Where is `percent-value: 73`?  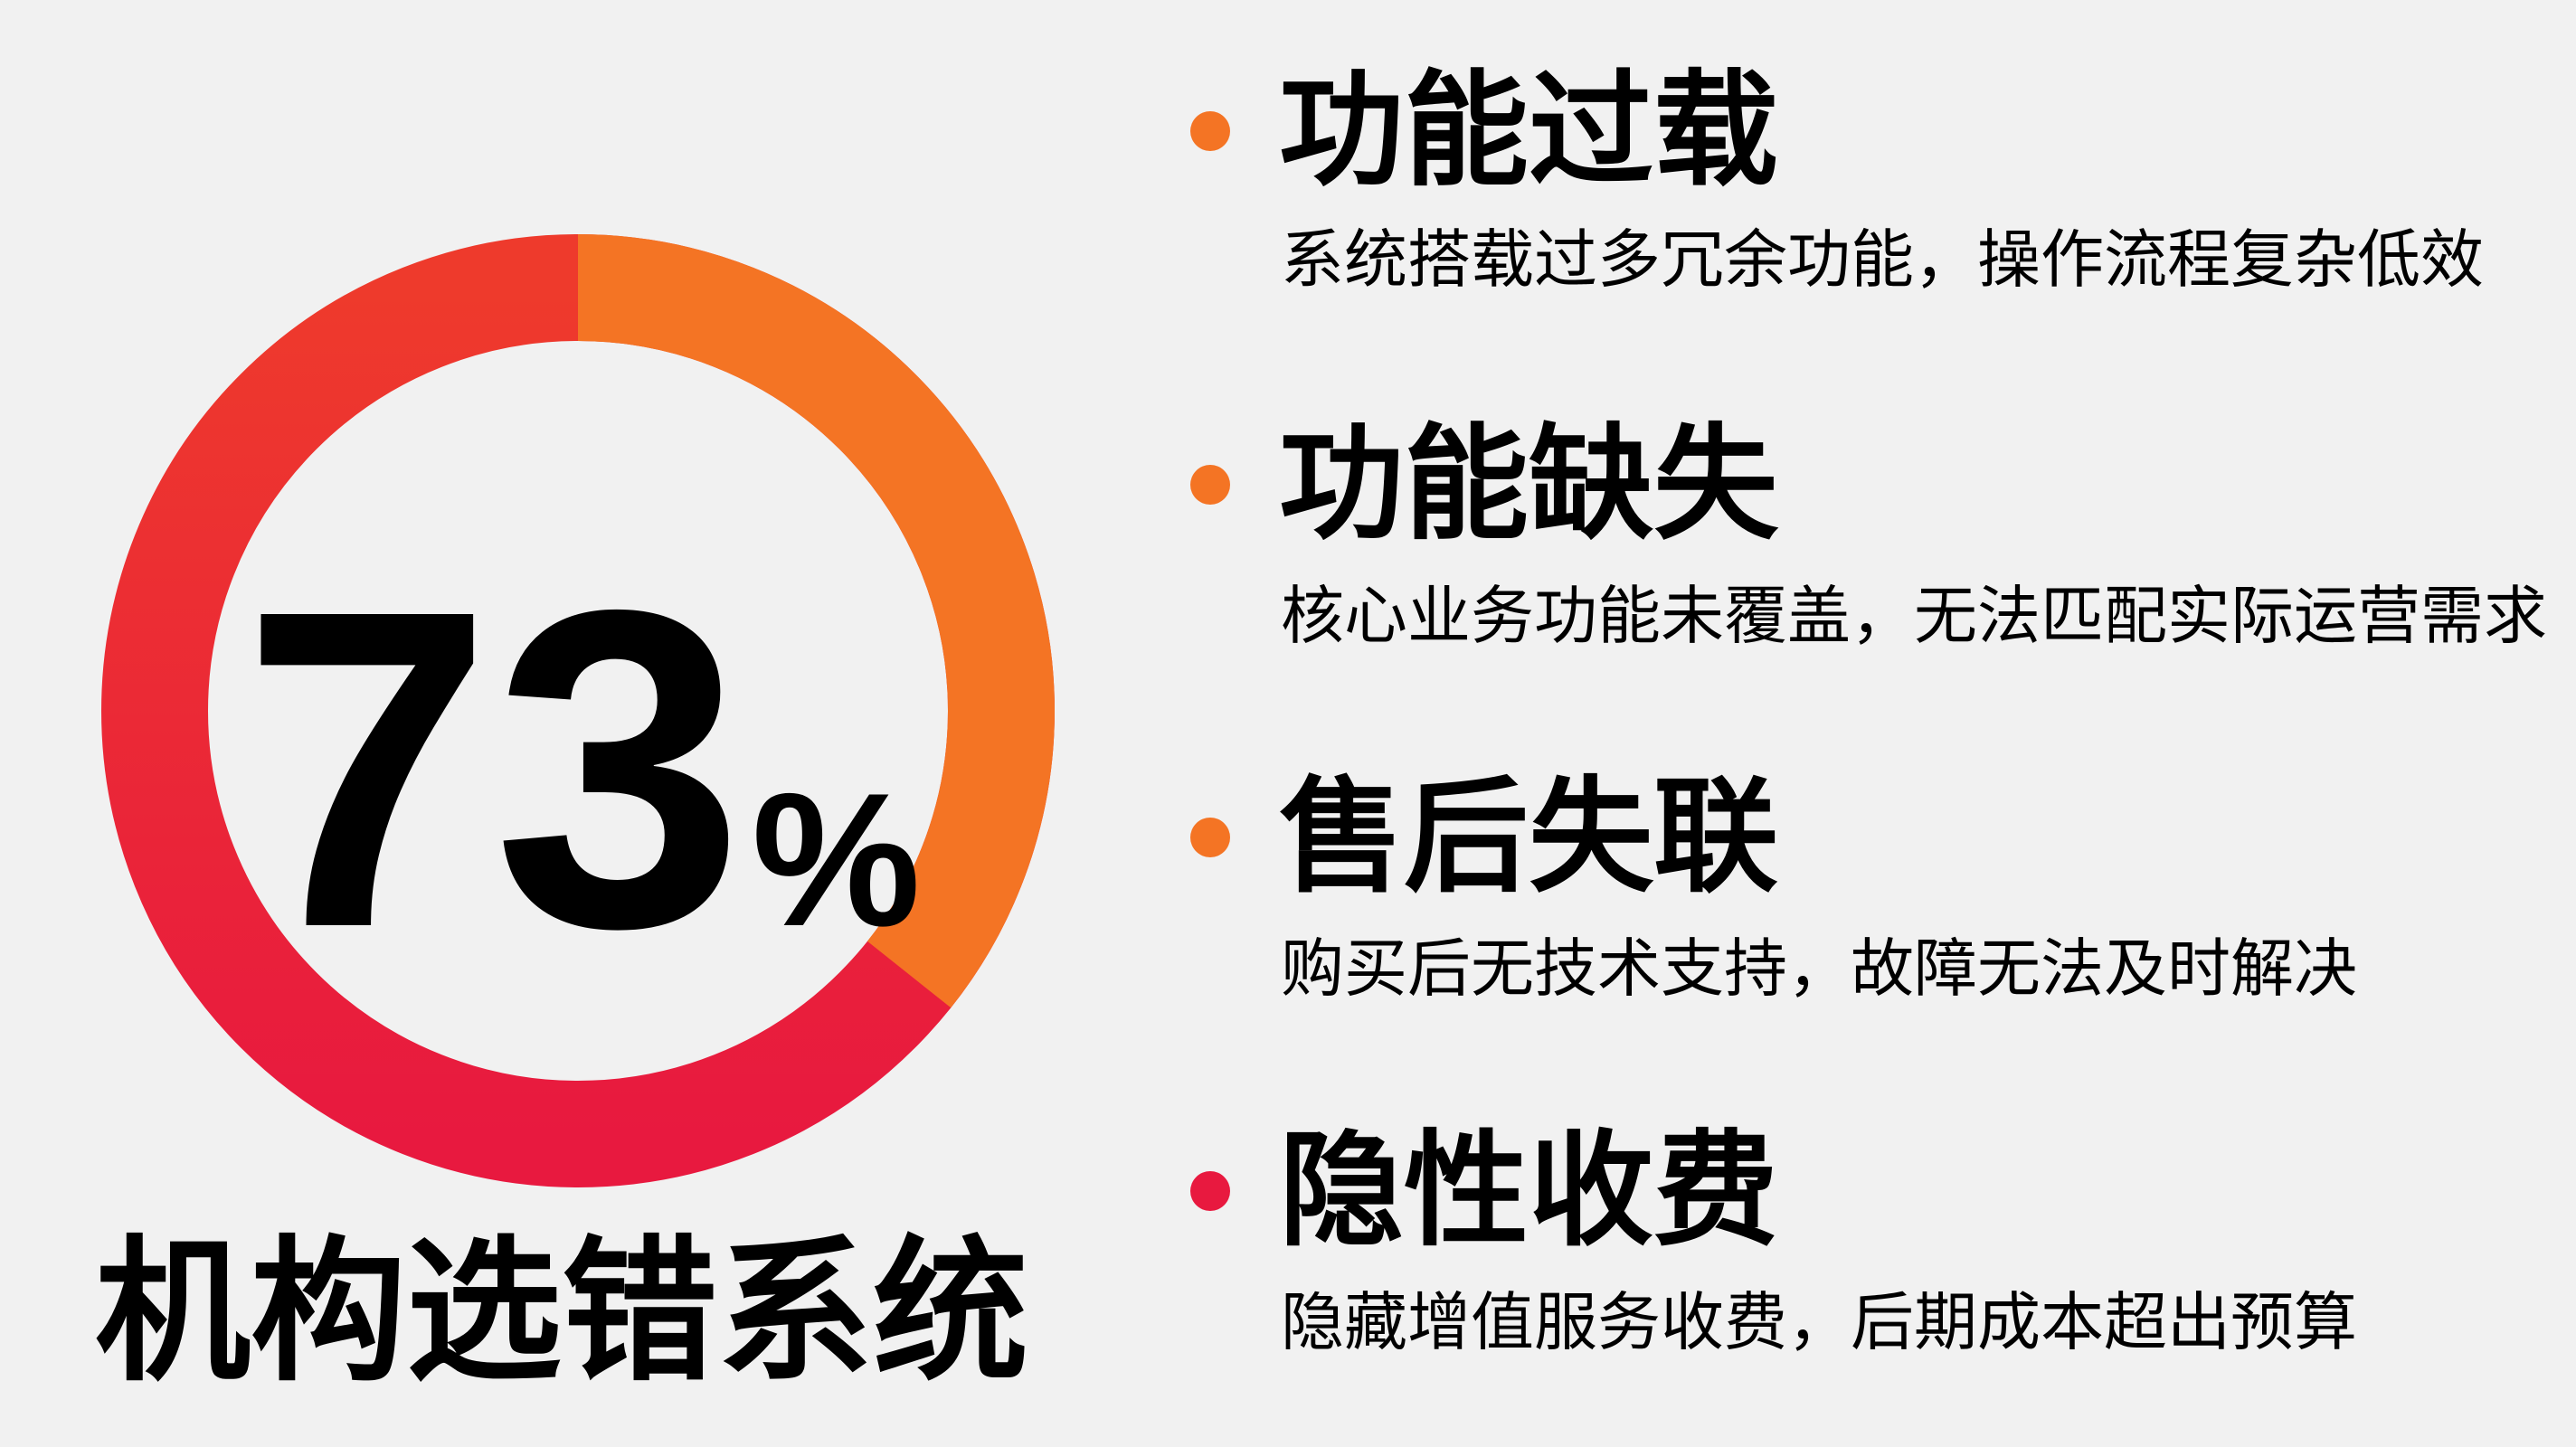
percent-value: 73 is located at coordinates (494, 768).